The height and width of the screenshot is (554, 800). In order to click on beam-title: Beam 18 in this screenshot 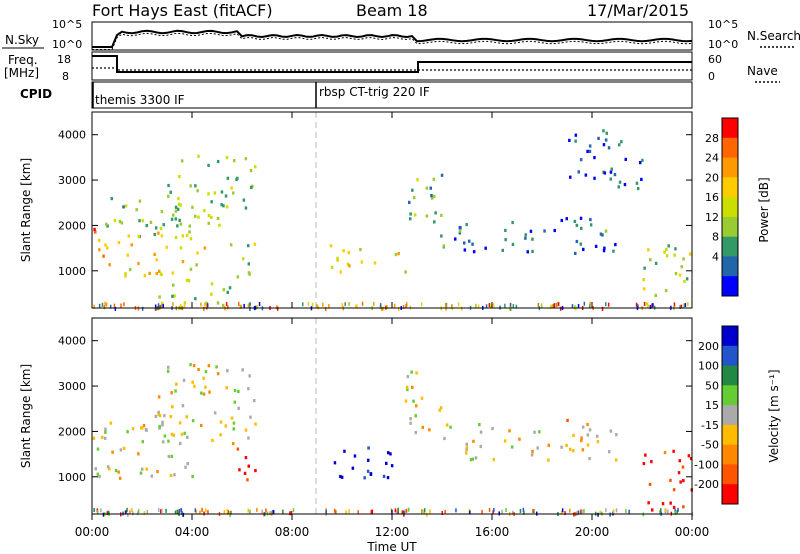, I will do `click(392, 10)`.